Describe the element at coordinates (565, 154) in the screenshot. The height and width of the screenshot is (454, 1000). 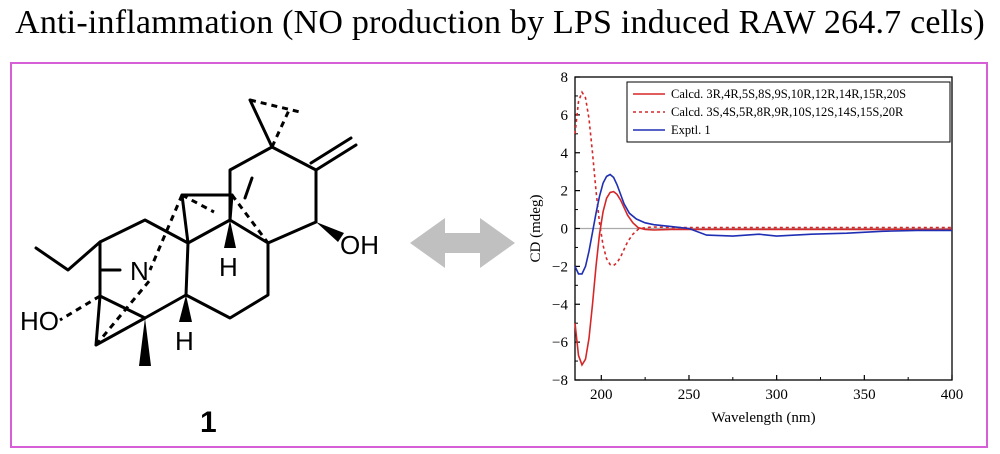
I see `y-tick-label: 4` at that location.